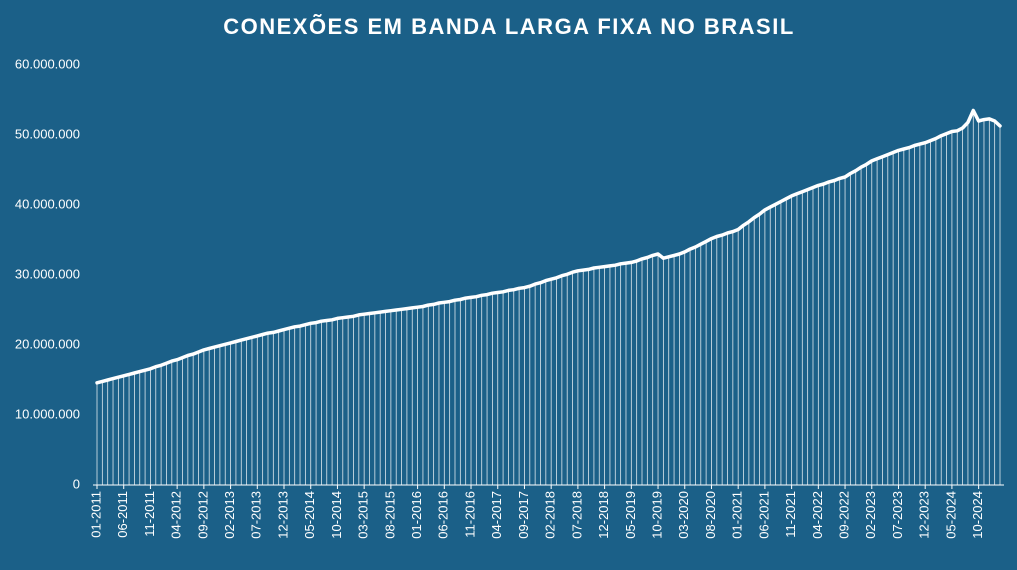 The height and width of the screenshot is (570, 1017). Describe the element at coordinates (870, 515) in the screenshot. I see `x-tick-label: 02-2023` at that location.